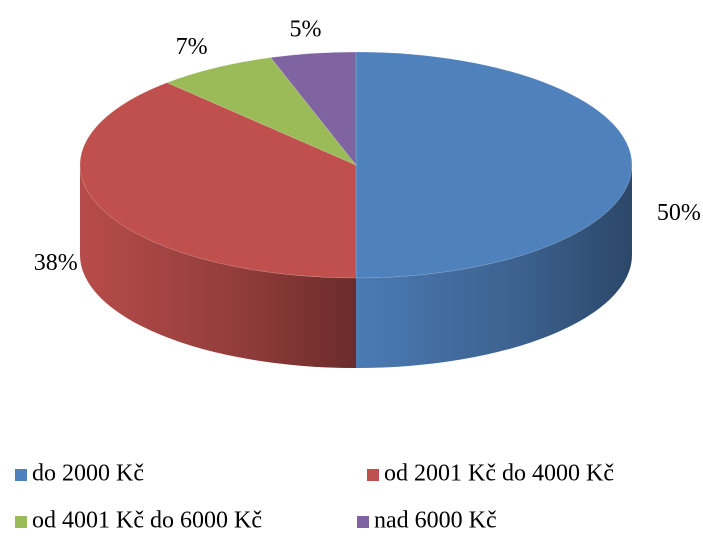 The width and height of the screenshot is (703, 540). What do you see at coordinates (679, 213) in the screenshot?
I see `data-label: 50%` at bounding box center [679, 213].